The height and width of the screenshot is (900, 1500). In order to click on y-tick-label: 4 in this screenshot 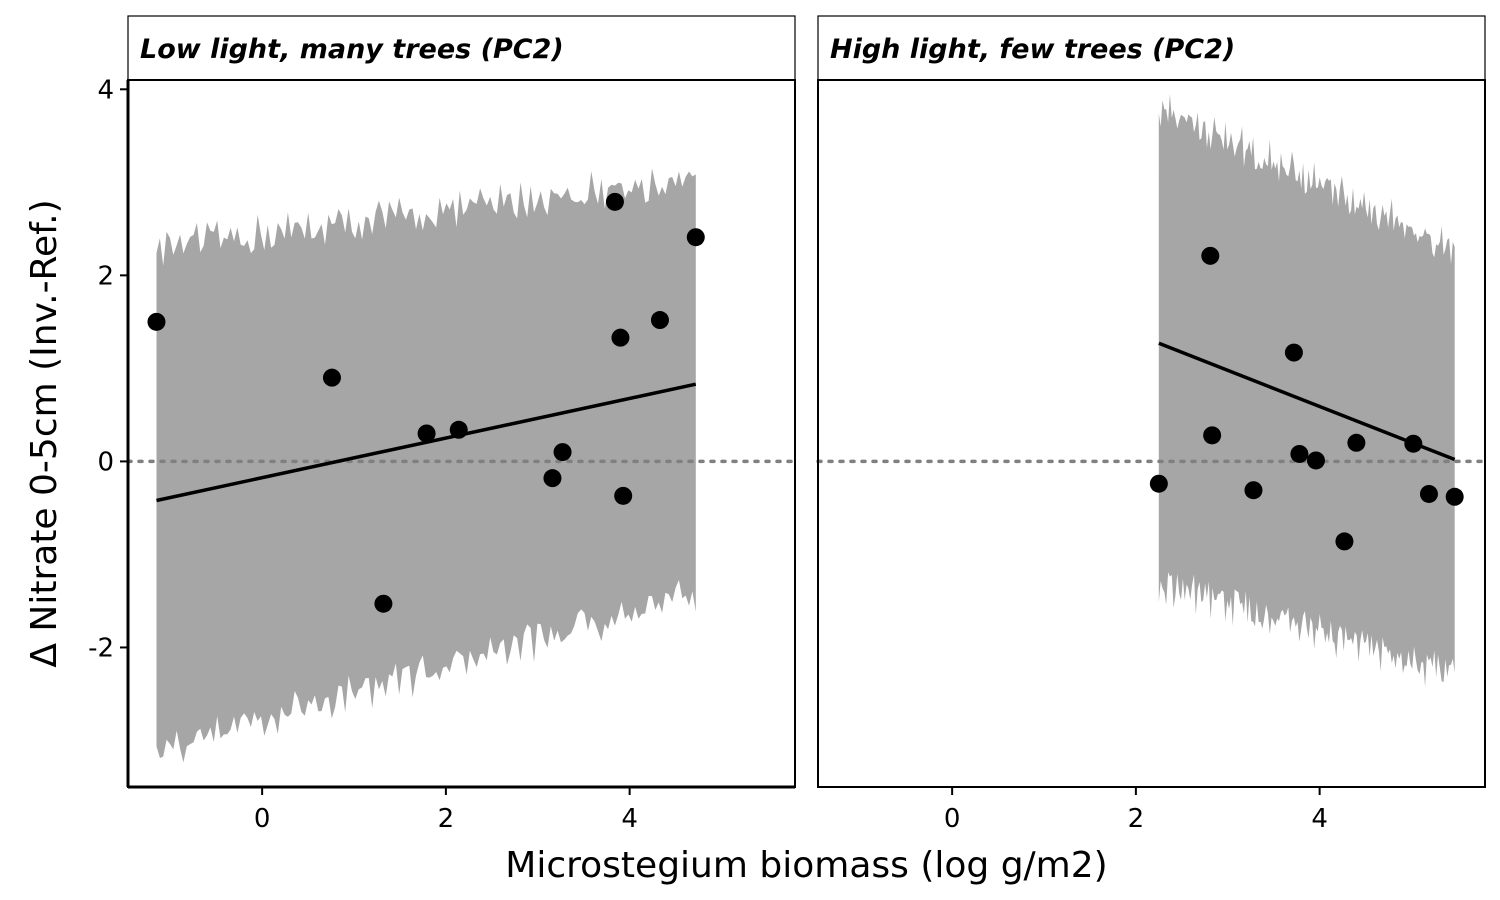, I will do `click(105, 90)`.